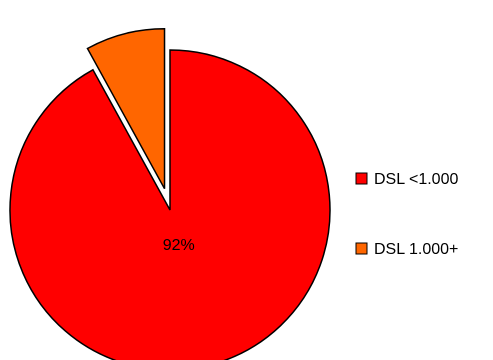 The height and width of the screenshot is (360, 493). Describe the element at coordinates (416, 249) in the screenshot. I see `legend-label-1: DSL 1.000+` at that location.